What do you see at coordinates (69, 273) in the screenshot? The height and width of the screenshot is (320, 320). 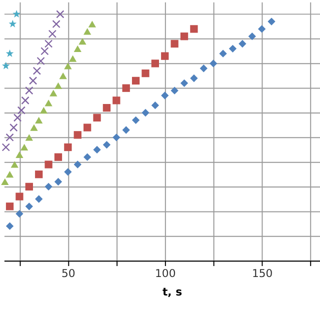 I see `x-tick-label: 50` at bounding box center [69, 273].